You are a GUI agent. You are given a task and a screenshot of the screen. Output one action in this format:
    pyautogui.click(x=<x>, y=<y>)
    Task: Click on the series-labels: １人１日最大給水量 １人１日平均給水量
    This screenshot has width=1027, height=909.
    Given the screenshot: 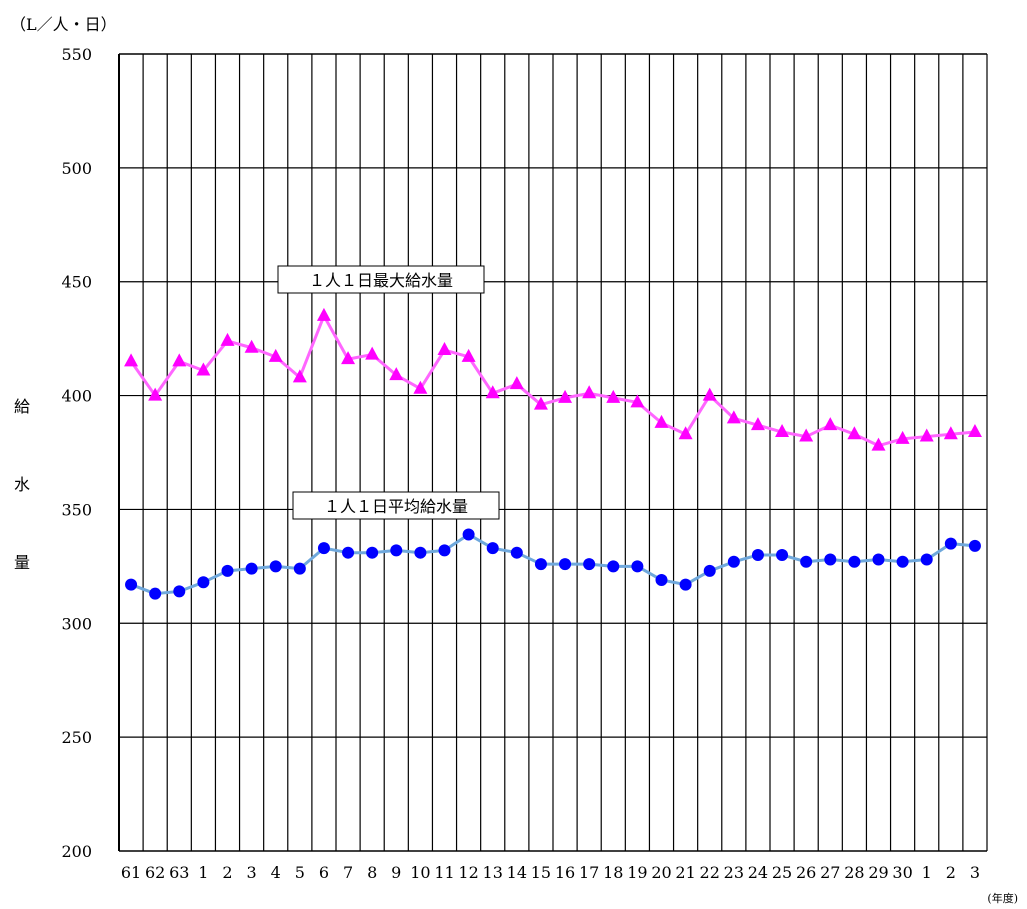 What is the action you would take?
    pyautogui.click(x=388, y=392)
    